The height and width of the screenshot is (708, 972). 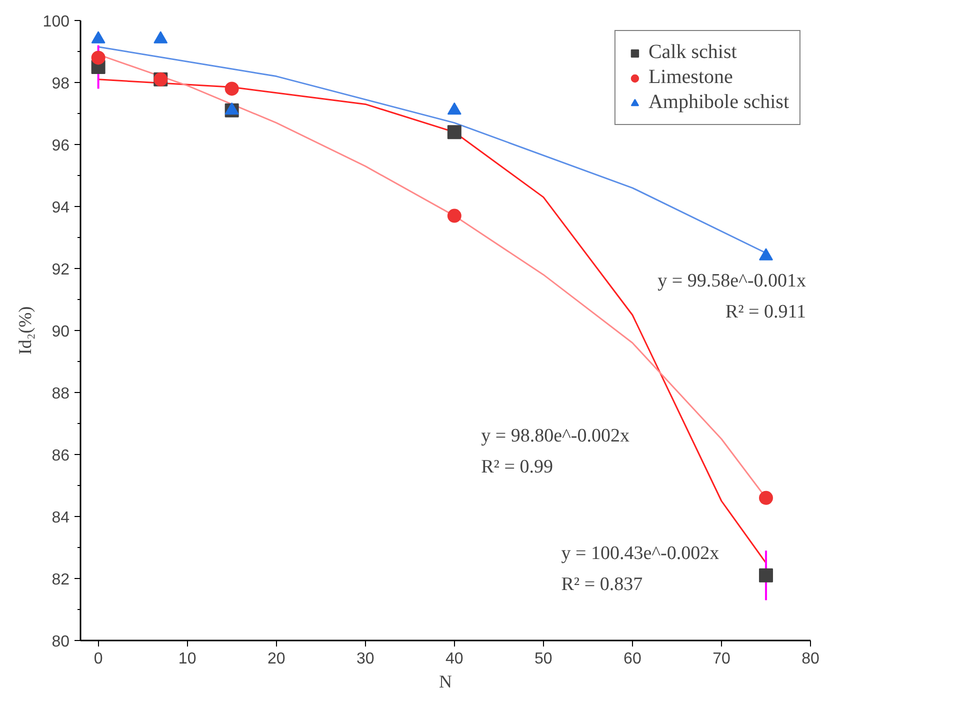 I want to click on annotation: R² = 0.99, so click(x=517, y=467).